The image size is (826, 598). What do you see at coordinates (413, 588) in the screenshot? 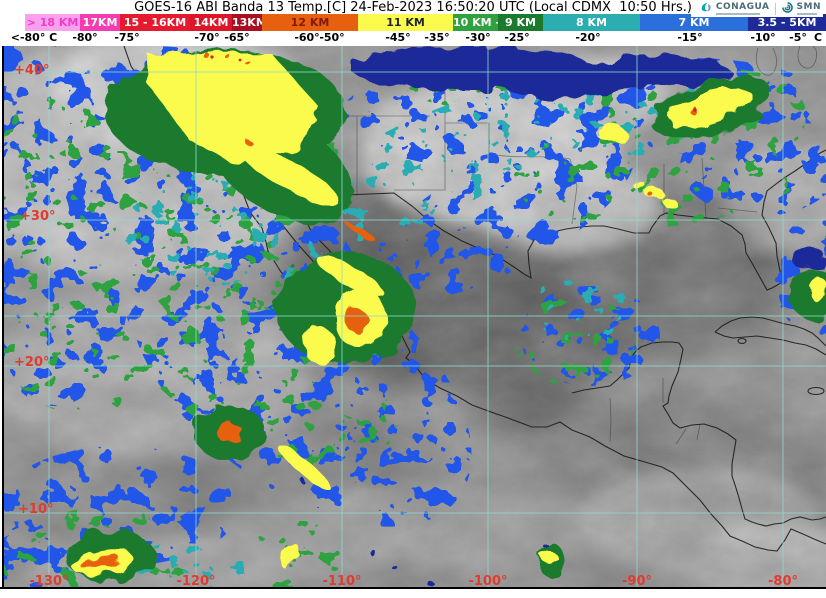
I see `map-bottom-border` at bounding box center [413, 588].